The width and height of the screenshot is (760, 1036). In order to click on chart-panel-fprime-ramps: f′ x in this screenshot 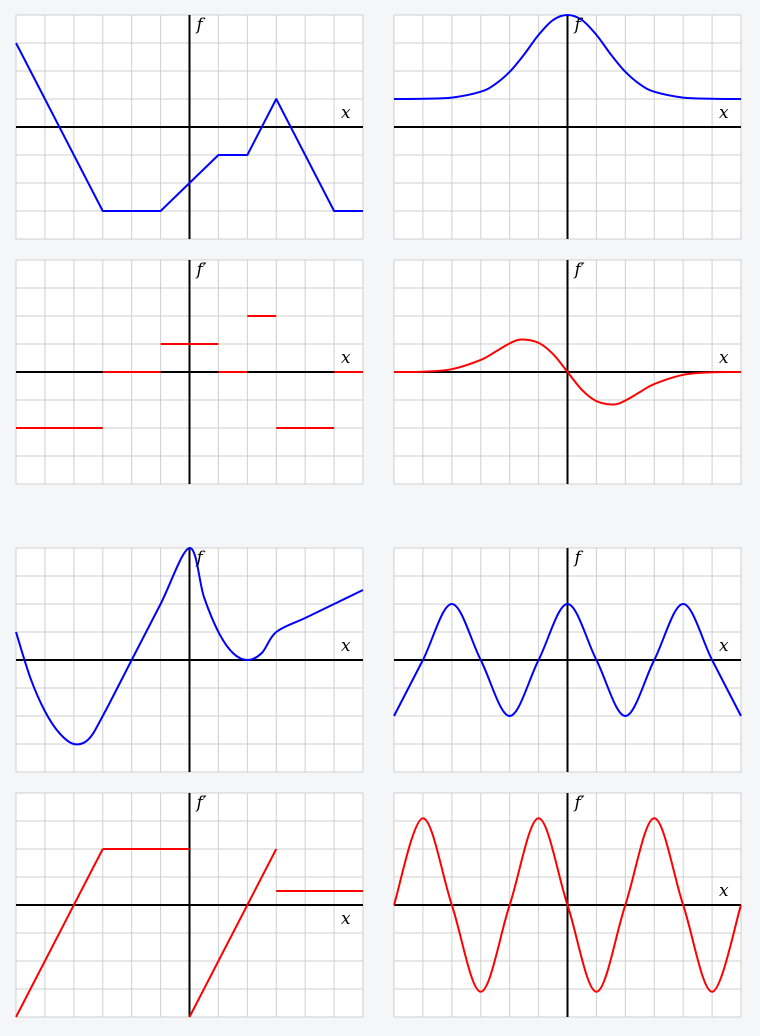, I will do `click(189, 905)`.